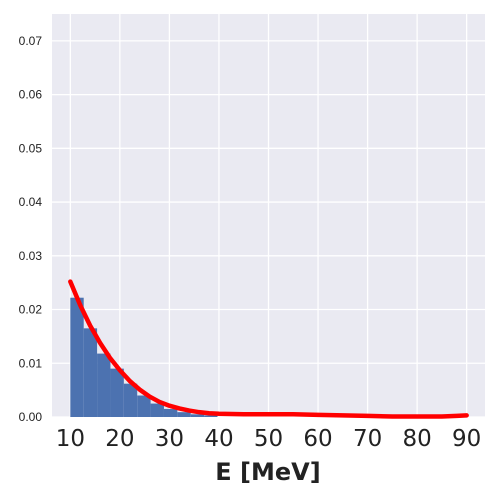 This screenshot has width=500, height=500. Describe the element at coordinates (169, 439) in the screenshot. I see `x-tick-label: 30` at that location.